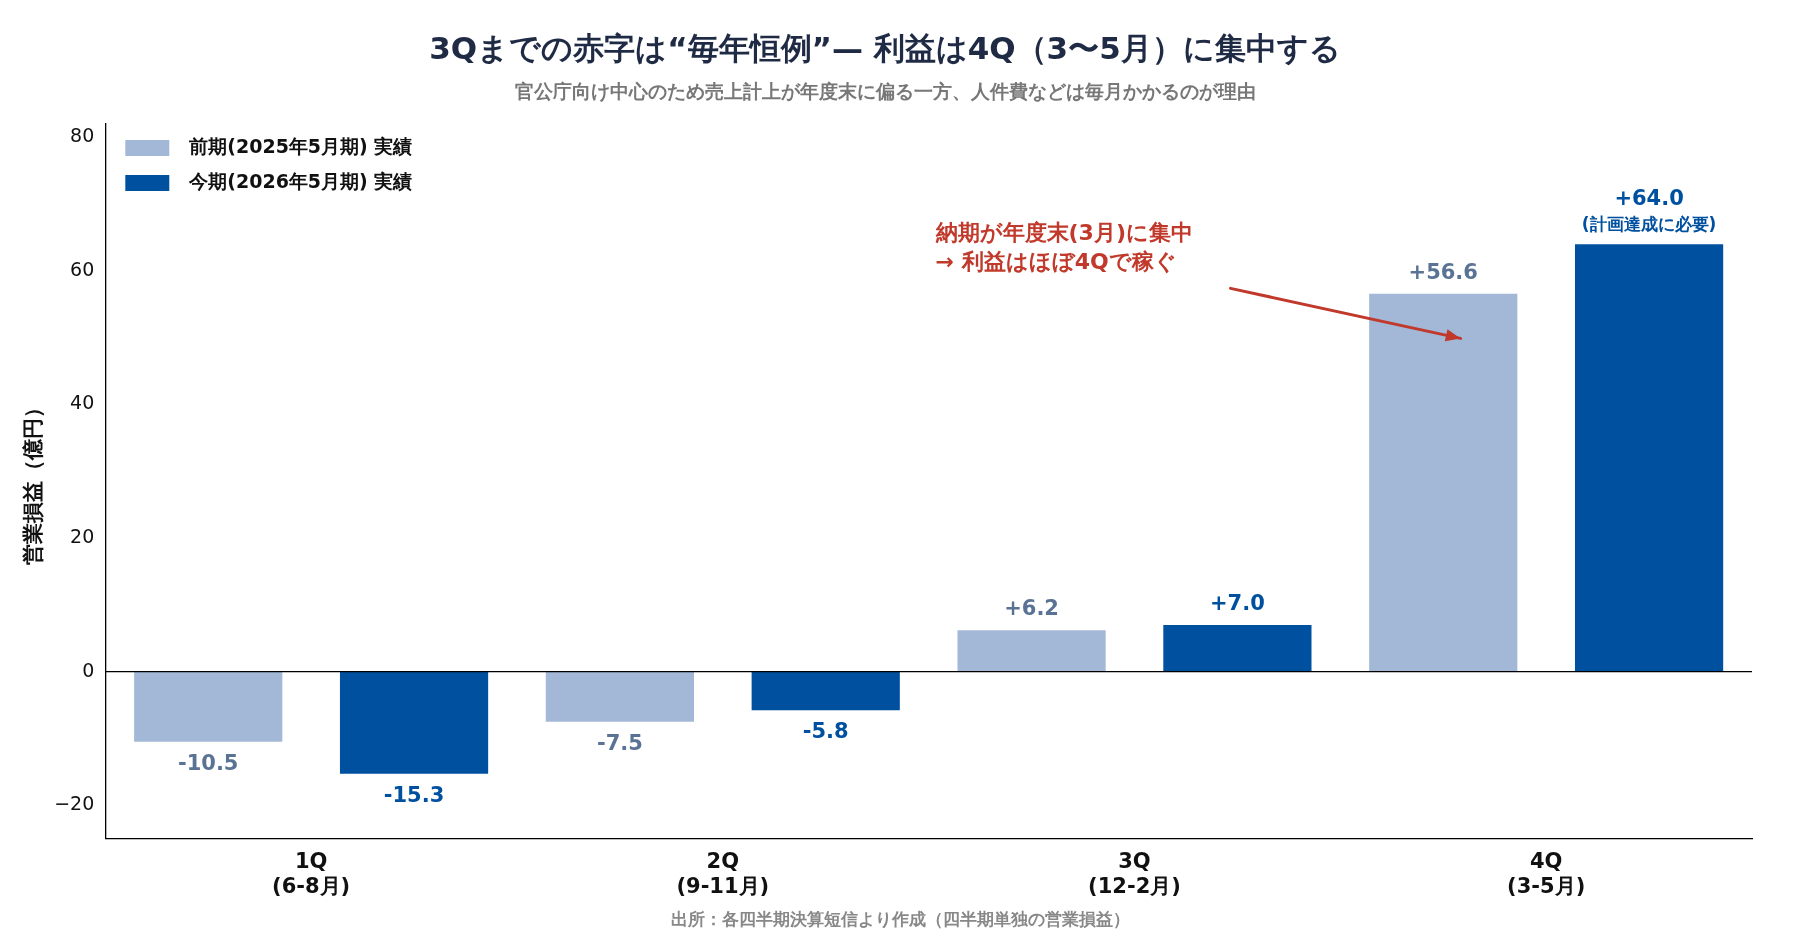  I want to click on x-tick-label: 3Q (12-2月), so click(1134, 873).